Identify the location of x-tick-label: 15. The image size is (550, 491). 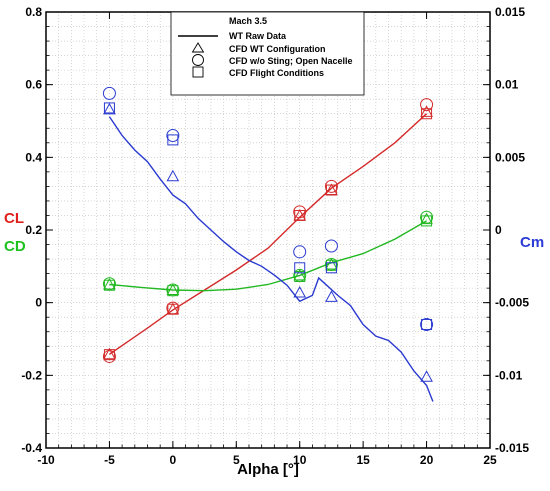
(363, 460).